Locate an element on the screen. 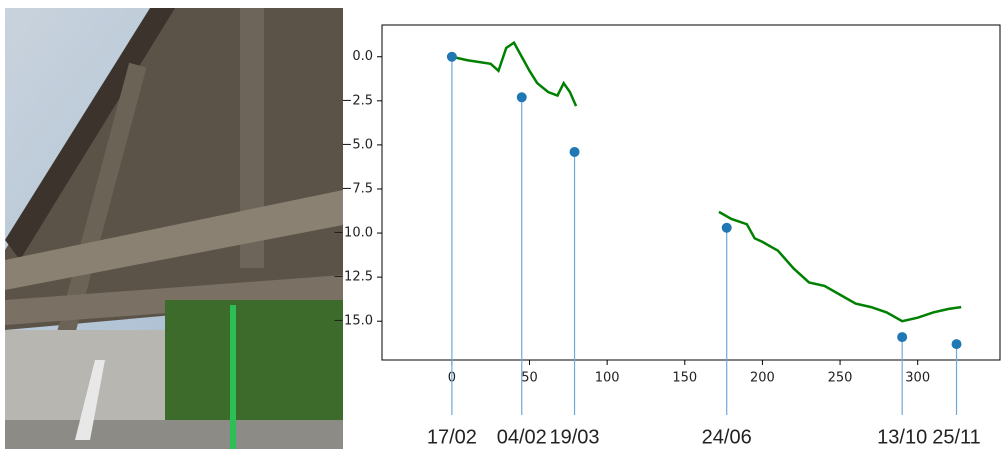 The height and width of the screenshot is (453, 1003). date-label: 17/02 is located at coordinates (452, 437).